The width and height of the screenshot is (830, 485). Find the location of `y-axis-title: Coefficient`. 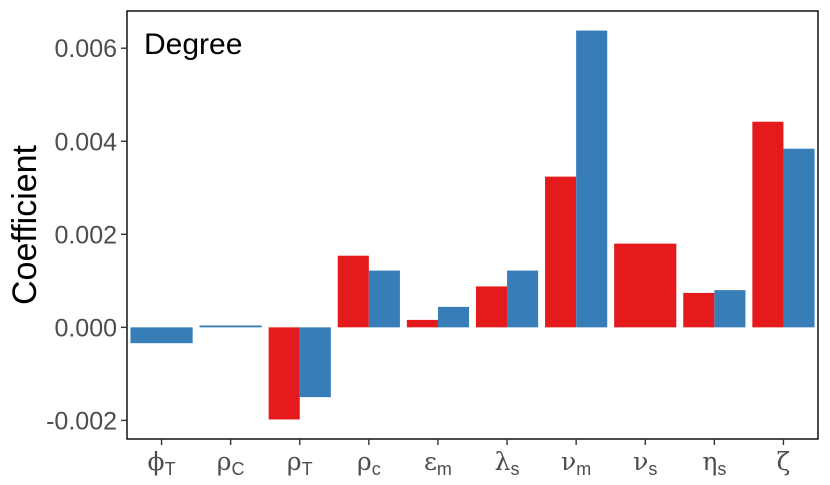

y-axis-title: Coefficient is located at coordinates (25, 224).